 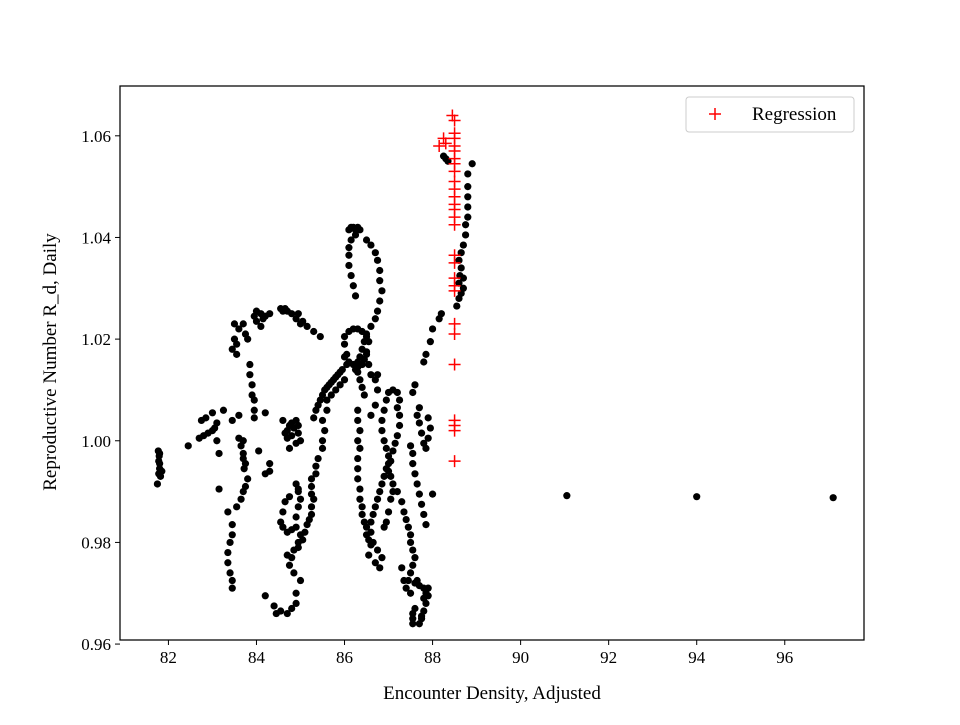 What do you see at coordinates (697, 657) in the screenshot?
I see `x-tick-label: 94` at bounding box center [697, 657].